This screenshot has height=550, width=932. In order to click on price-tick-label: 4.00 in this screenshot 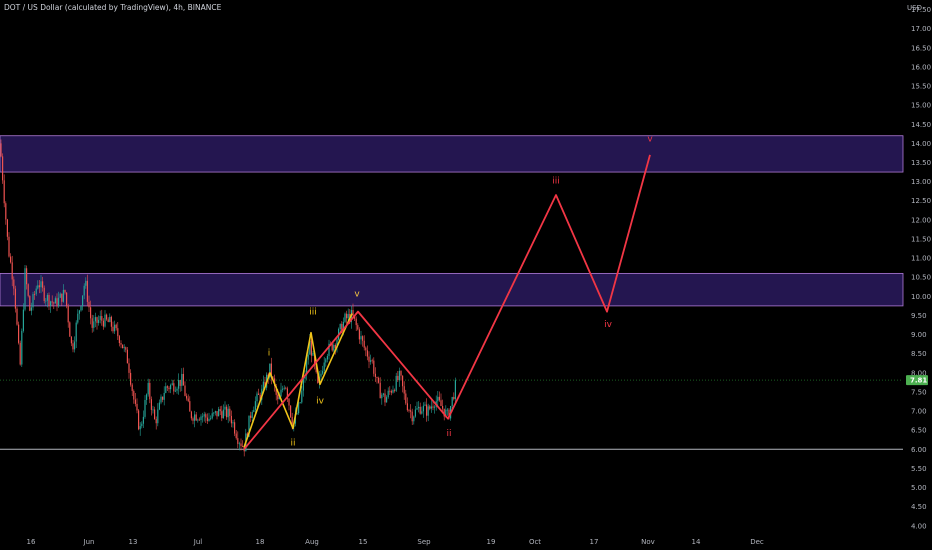, I will do `click(919, 526)`.